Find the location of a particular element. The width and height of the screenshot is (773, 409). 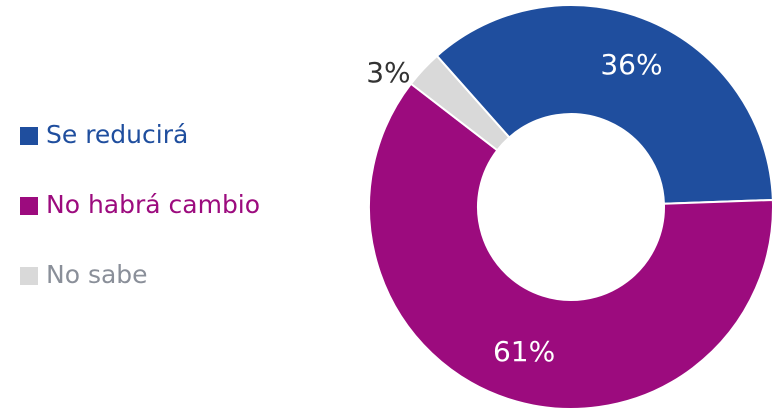

data-label: 3% is located at coordinates (388, 72).